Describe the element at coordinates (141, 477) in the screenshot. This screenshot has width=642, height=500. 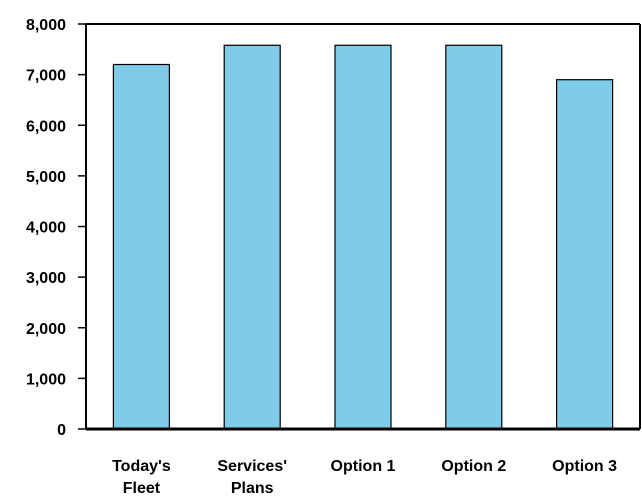
I see `x-tick-label: Today's Fleet` at that location.